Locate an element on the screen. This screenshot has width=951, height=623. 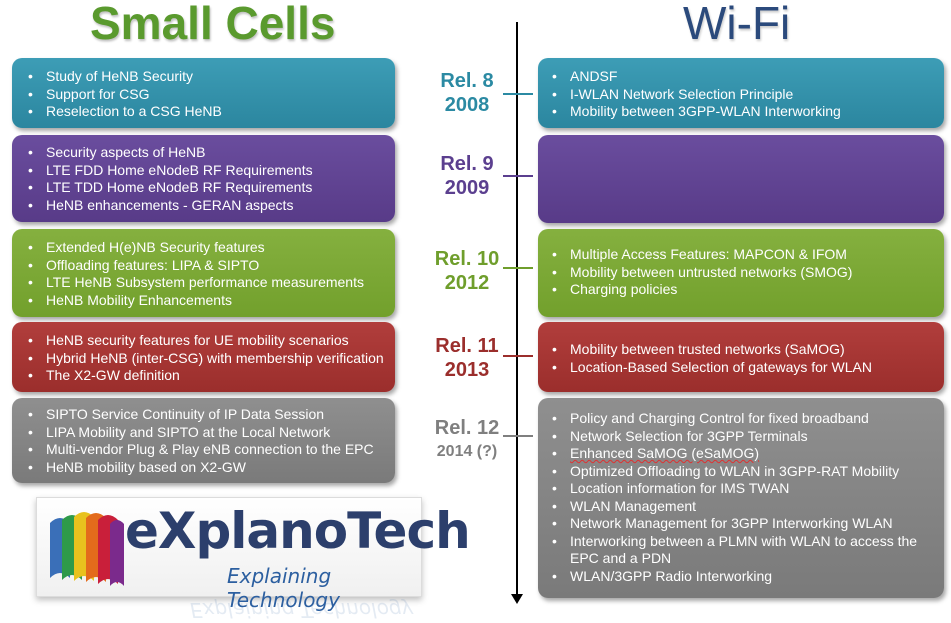
list-item: I-WLAN Network Selection Principle is located at coordinates (741, 95).